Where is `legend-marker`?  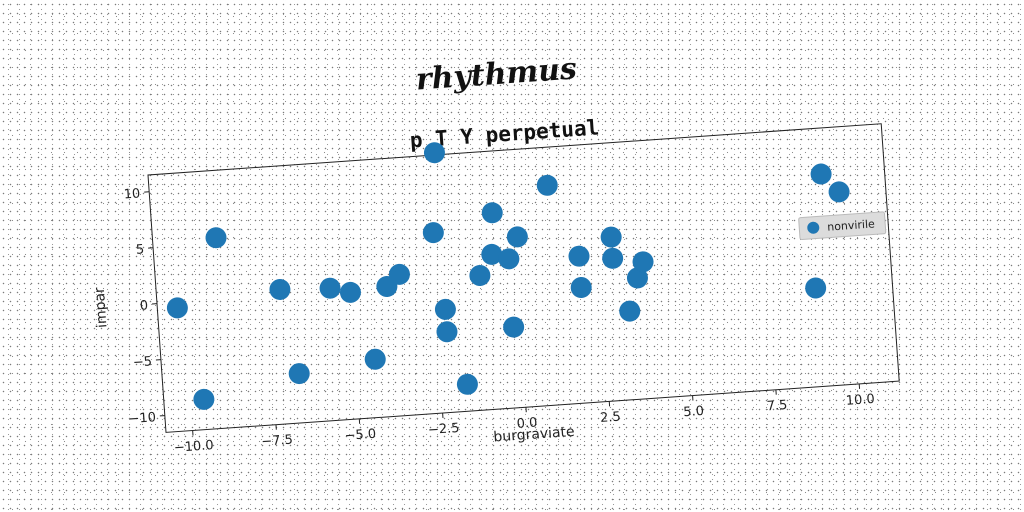 legend-marker is located at coordinates (813, 227).